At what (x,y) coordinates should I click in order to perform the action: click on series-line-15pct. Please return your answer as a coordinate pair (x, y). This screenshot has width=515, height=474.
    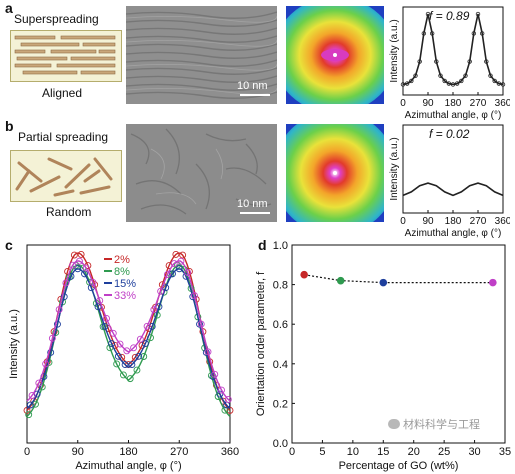
    Looking at the image, I should click on (128, 339).